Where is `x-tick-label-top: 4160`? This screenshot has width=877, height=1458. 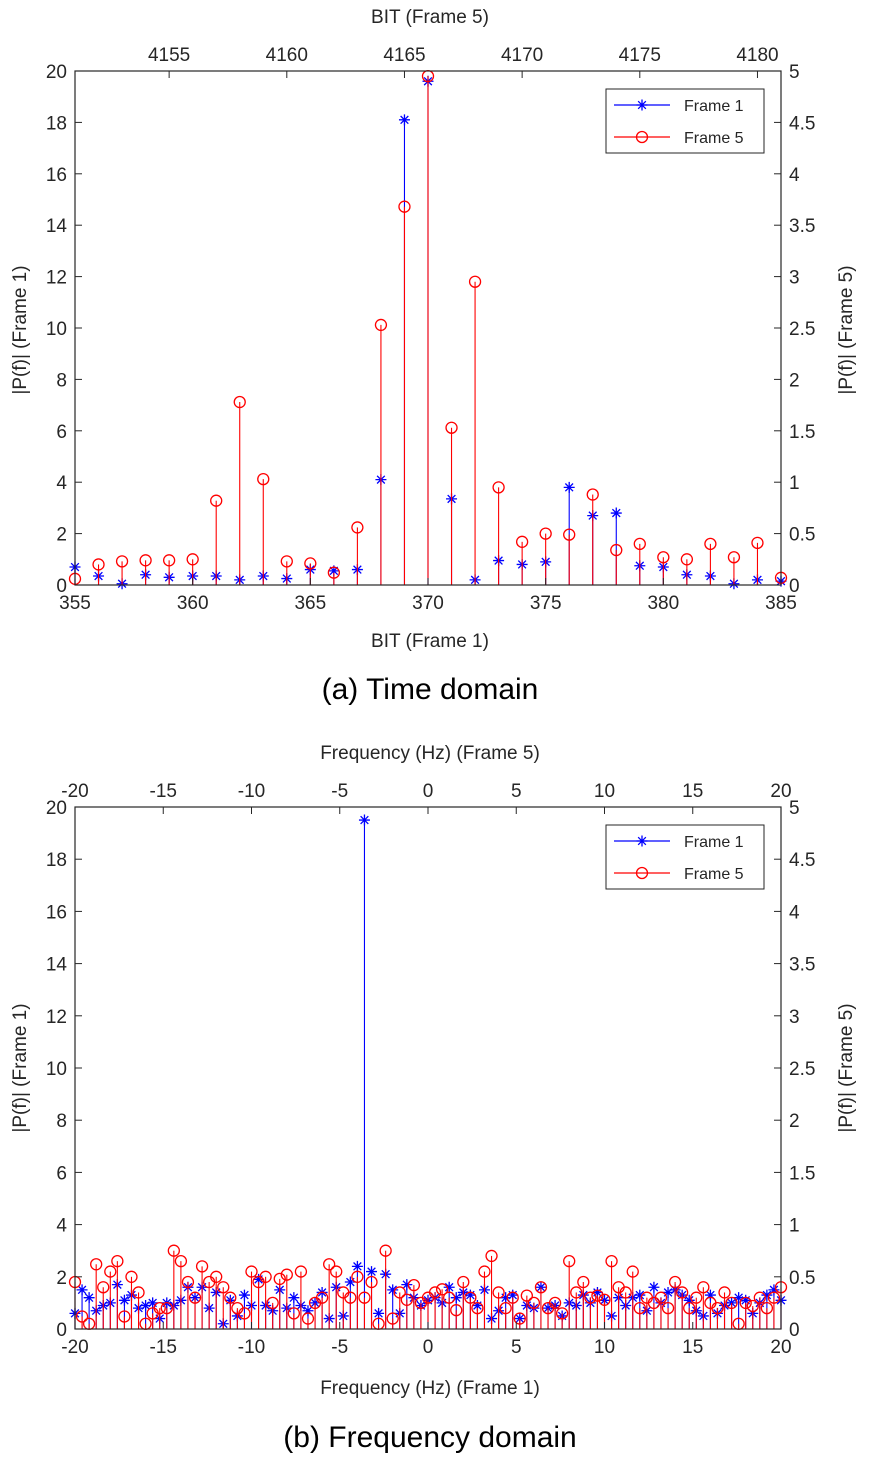
x-tick-label-top: 4160 is located at coordinates (287, 55).